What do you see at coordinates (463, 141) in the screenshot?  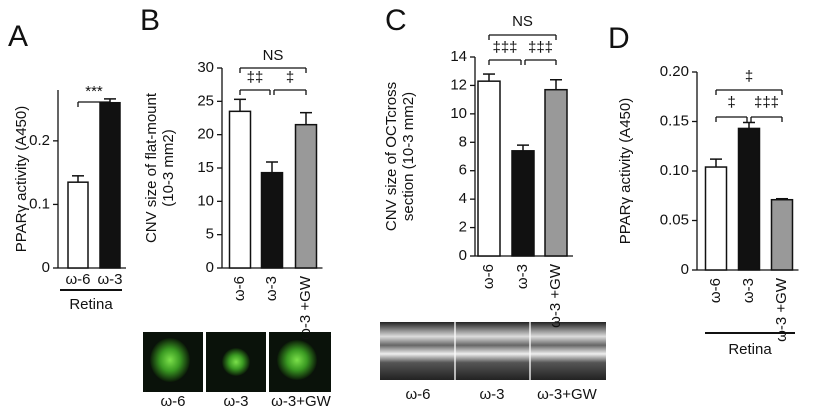 I see `y-tick-label: 8` at bounding box center [463, 141].